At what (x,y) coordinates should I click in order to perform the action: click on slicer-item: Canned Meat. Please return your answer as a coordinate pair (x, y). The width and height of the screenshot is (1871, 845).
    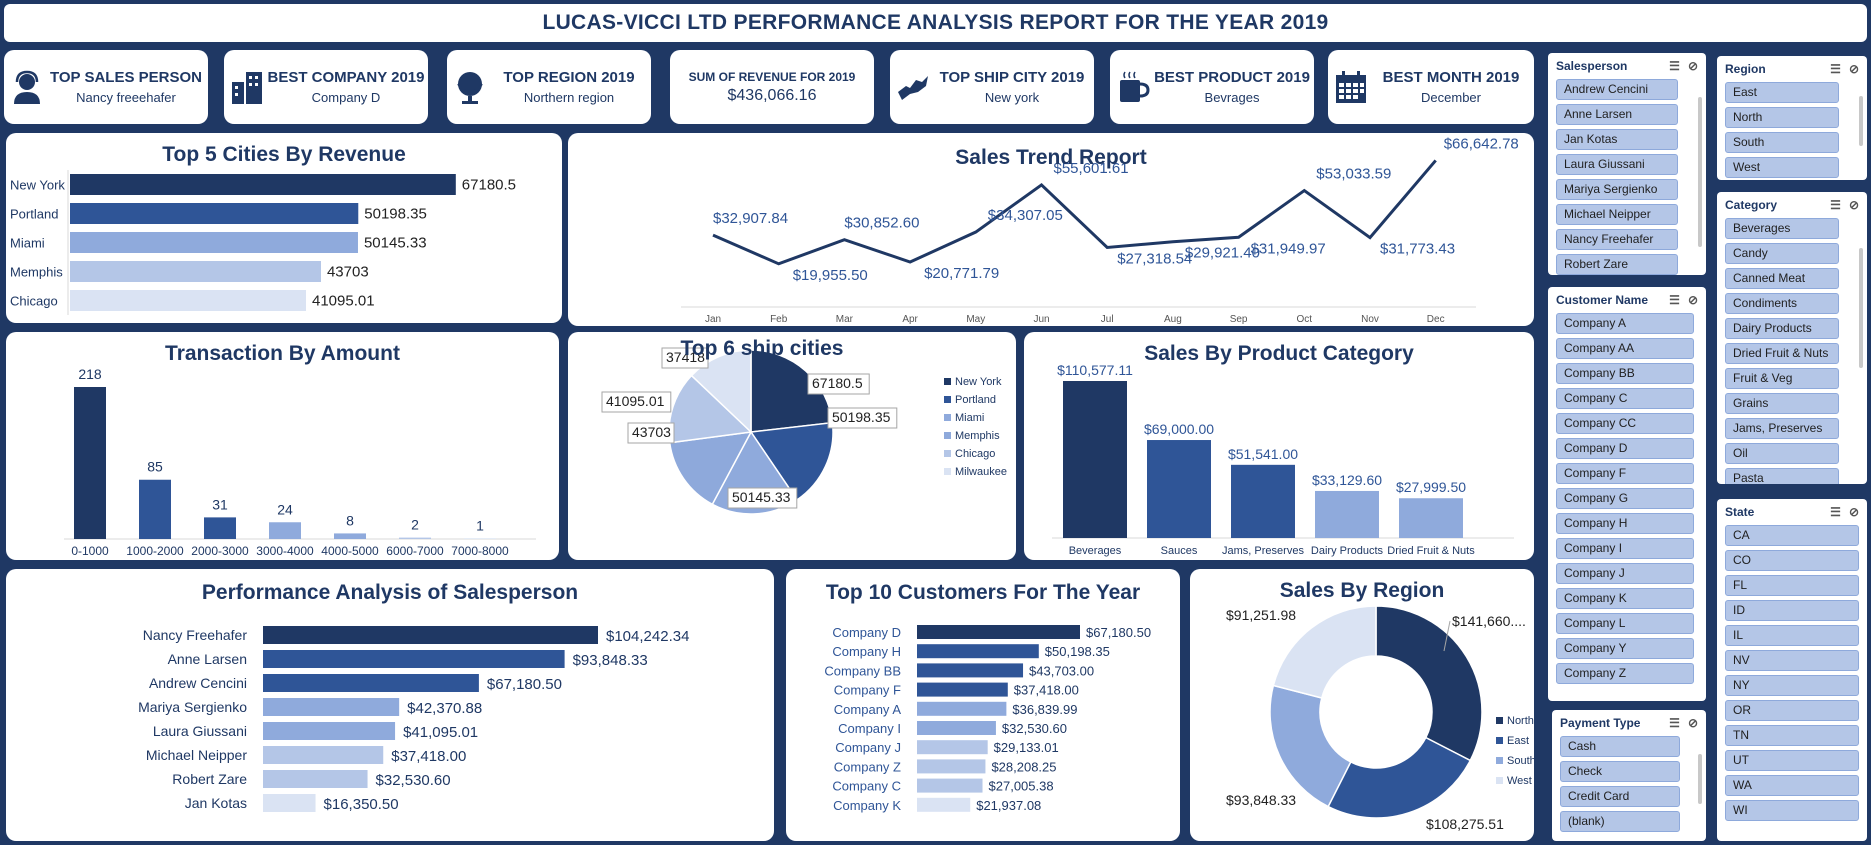
    Looking at the image, I should click on (1782, 278).